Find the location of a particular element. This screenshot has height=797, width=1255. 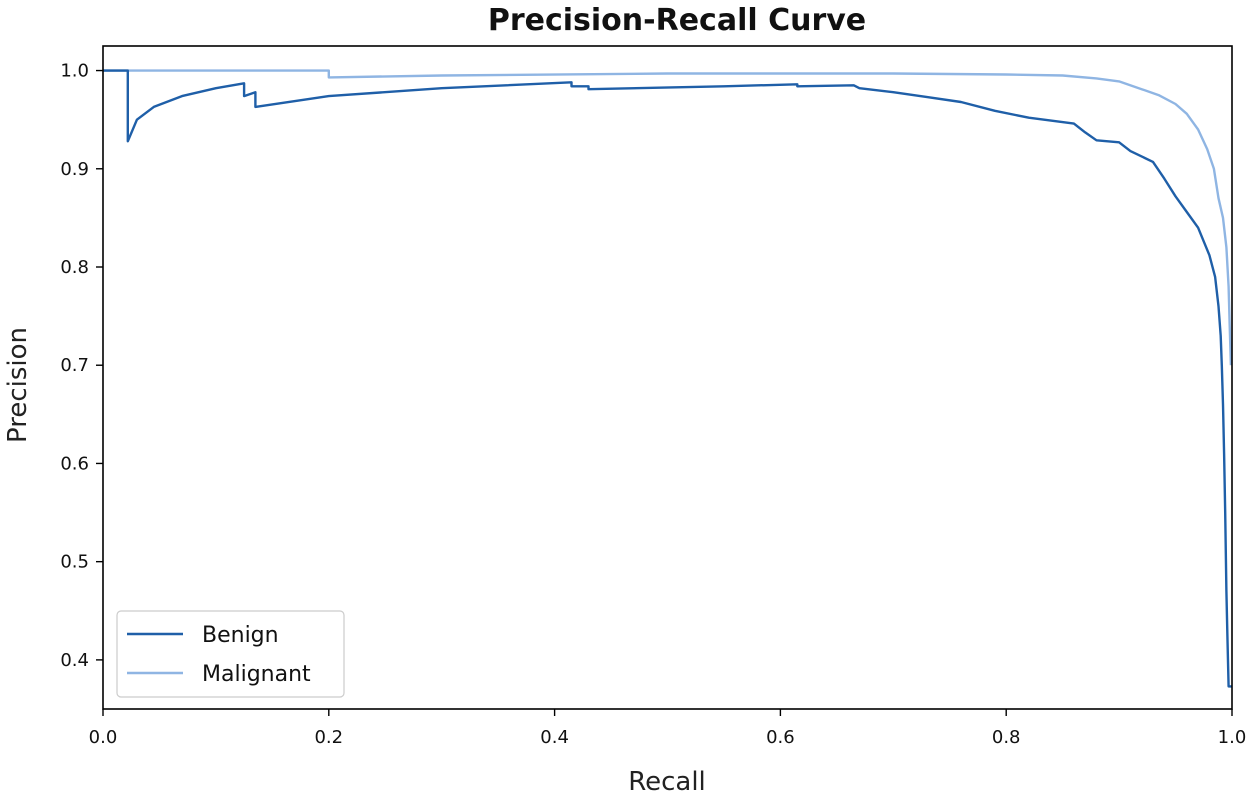

x-tick-label: 0.4 is located at coordinates (554, 737).